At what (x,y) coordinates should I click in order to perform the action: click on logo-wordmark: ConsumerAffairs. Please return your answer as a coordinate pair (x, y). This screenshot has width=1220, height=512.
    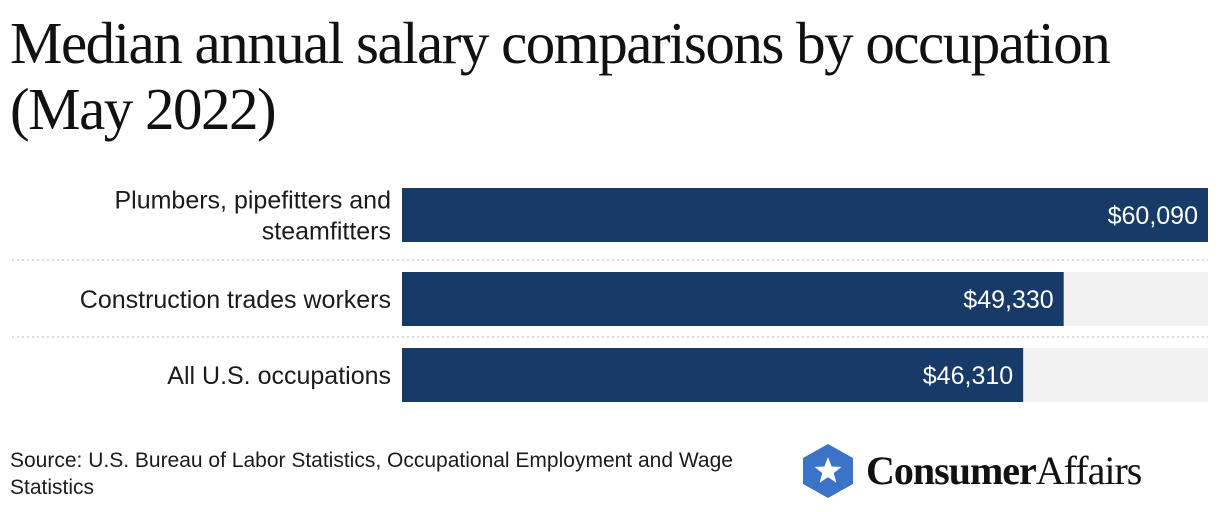
    Looking at the image, I should click on (1004, 471).